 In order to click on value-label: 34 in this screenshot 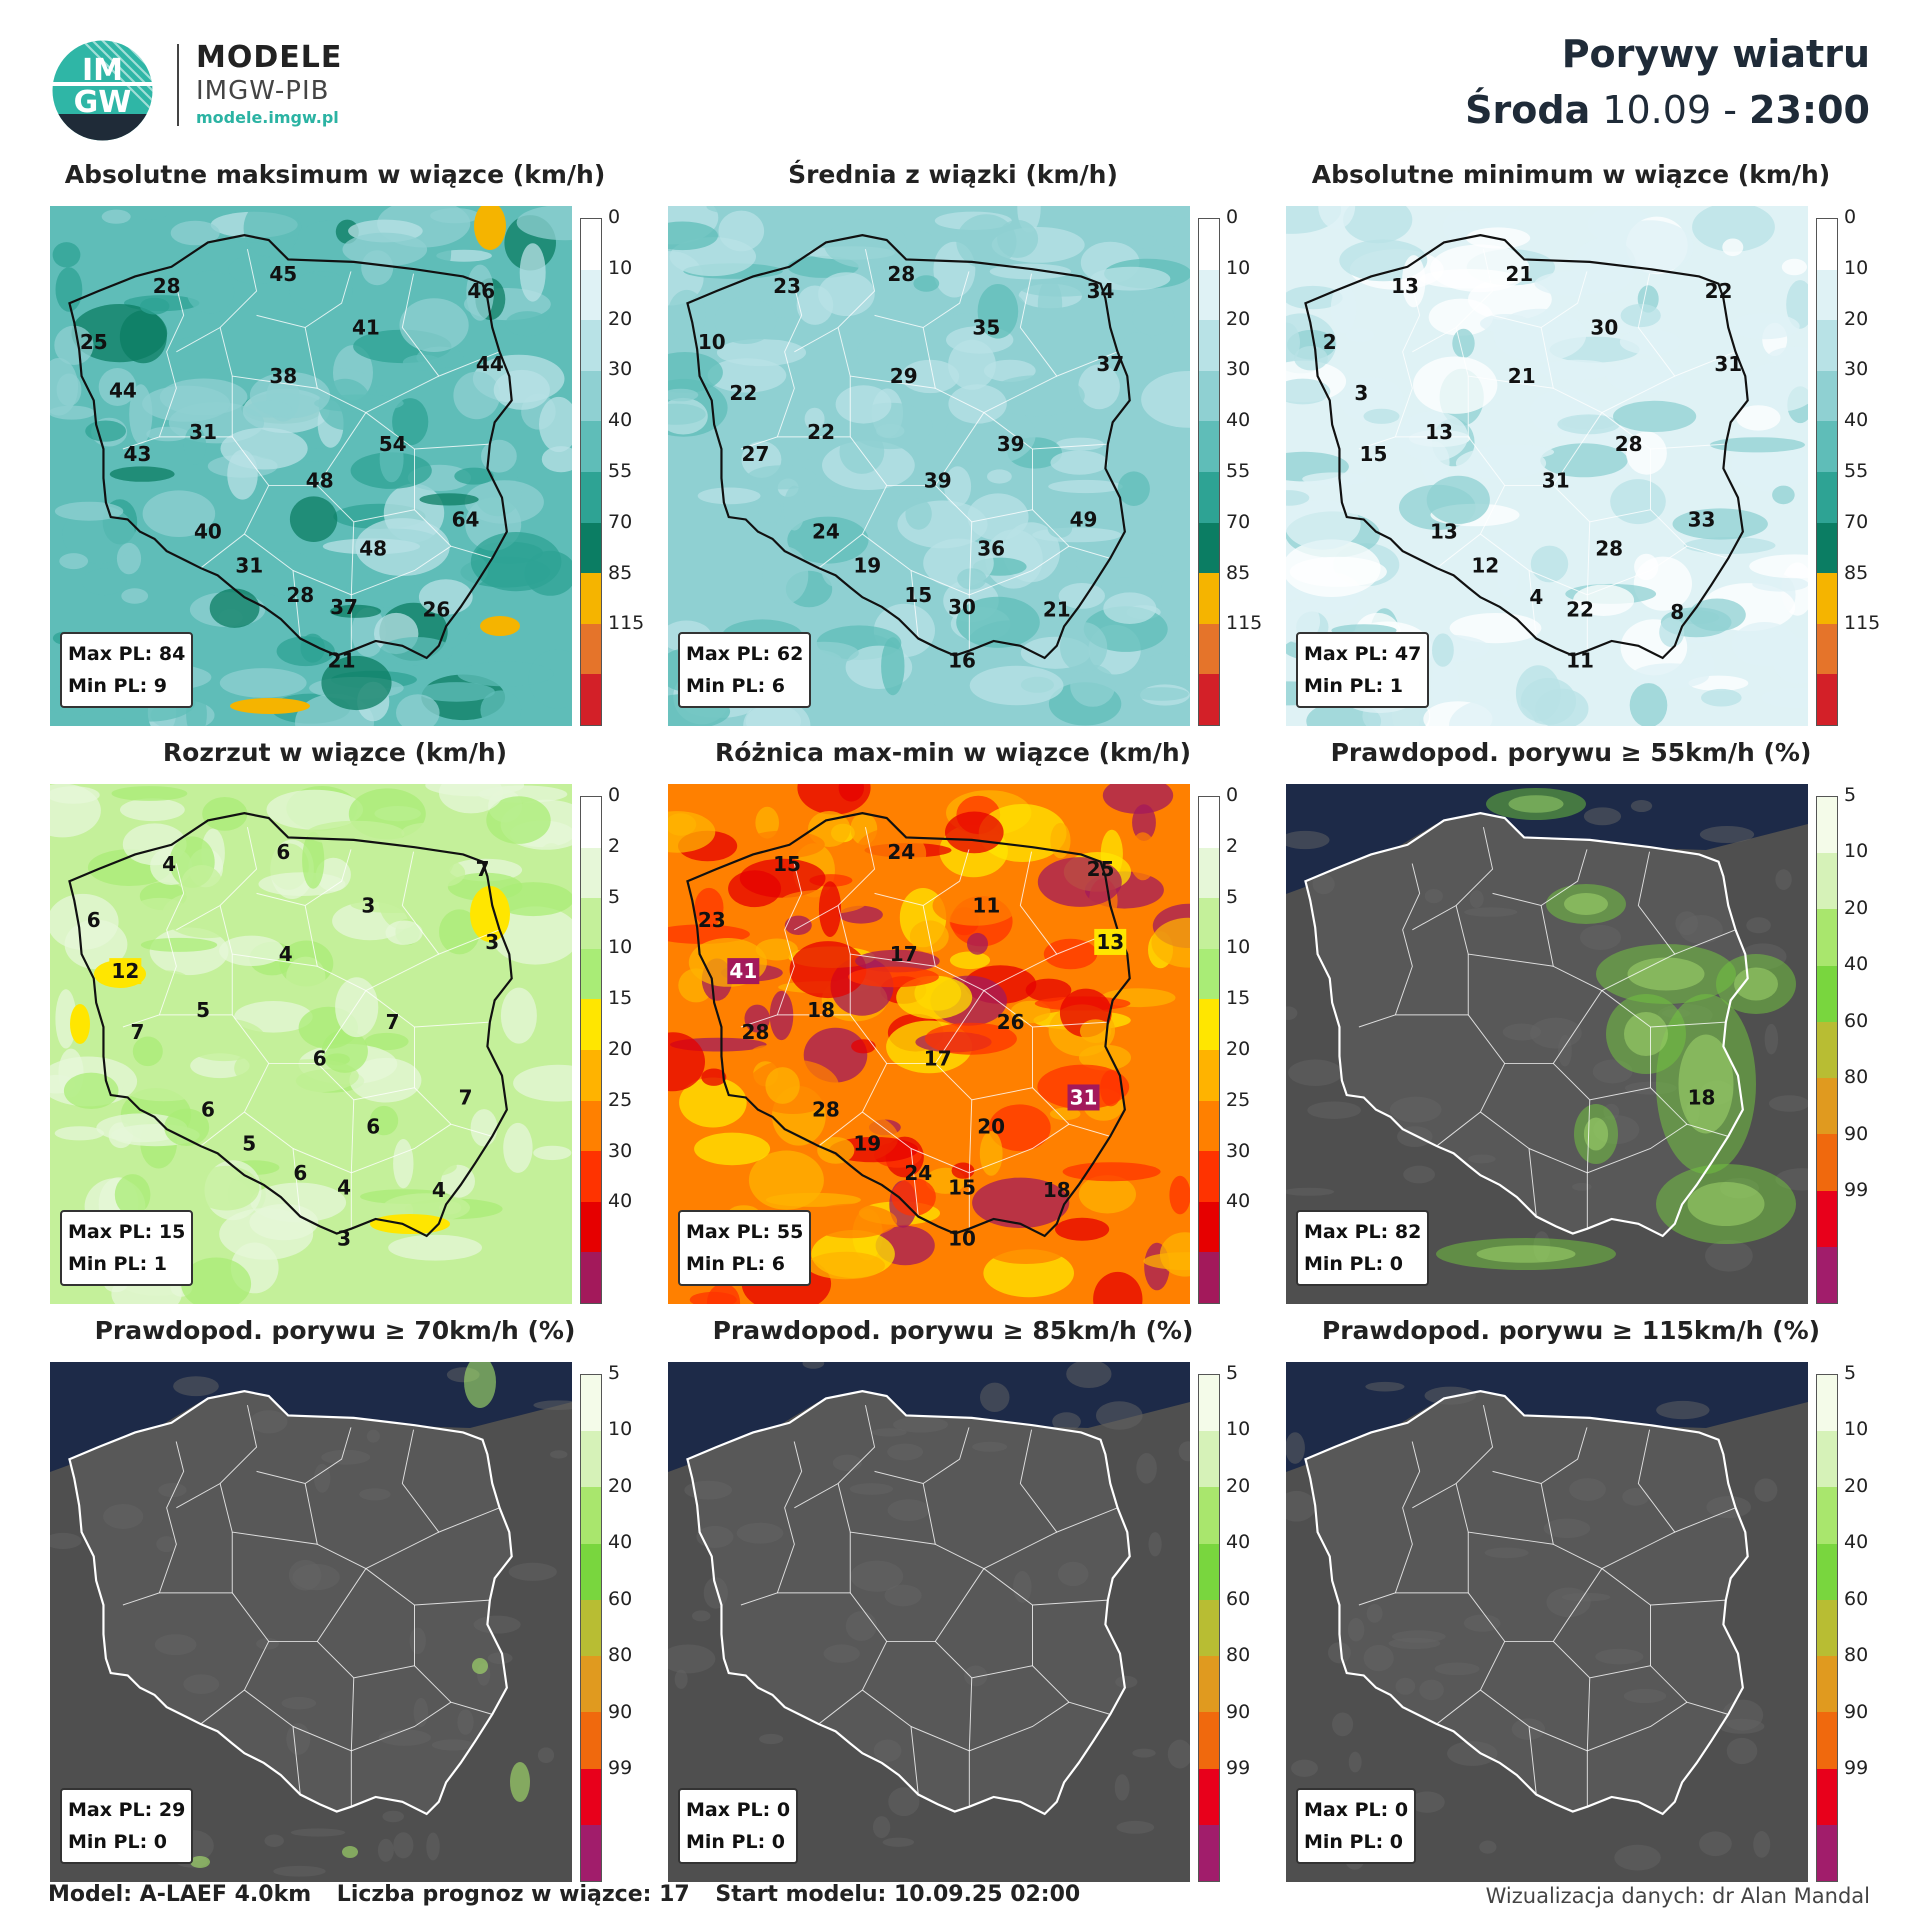, I will do `click(1101, 291)`.